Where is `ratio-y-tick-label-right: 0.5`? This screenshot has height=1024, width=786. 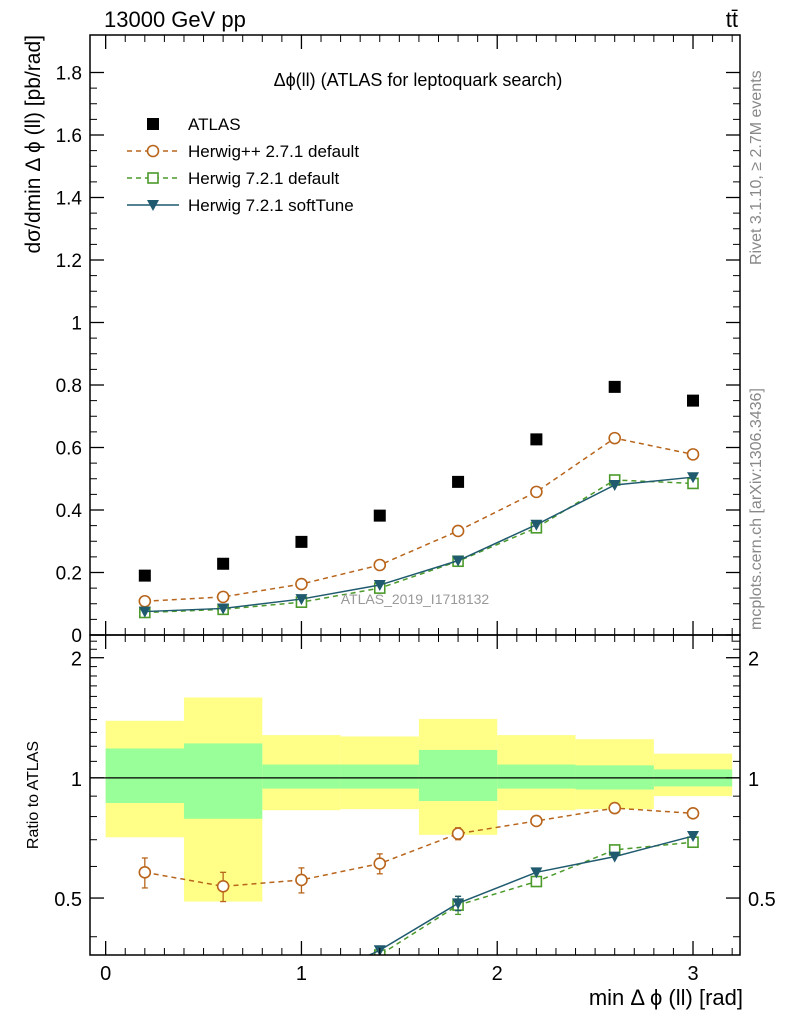 ratio-y-tick-label-right: 0.5 is located at coordinates (762, 900).